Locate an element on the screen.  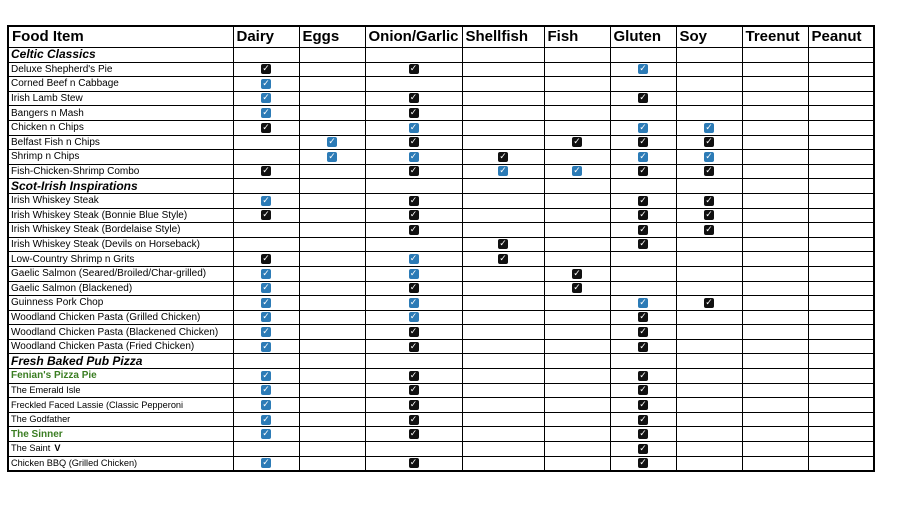
column-header: Peanut is located at coordinates (841, 36).